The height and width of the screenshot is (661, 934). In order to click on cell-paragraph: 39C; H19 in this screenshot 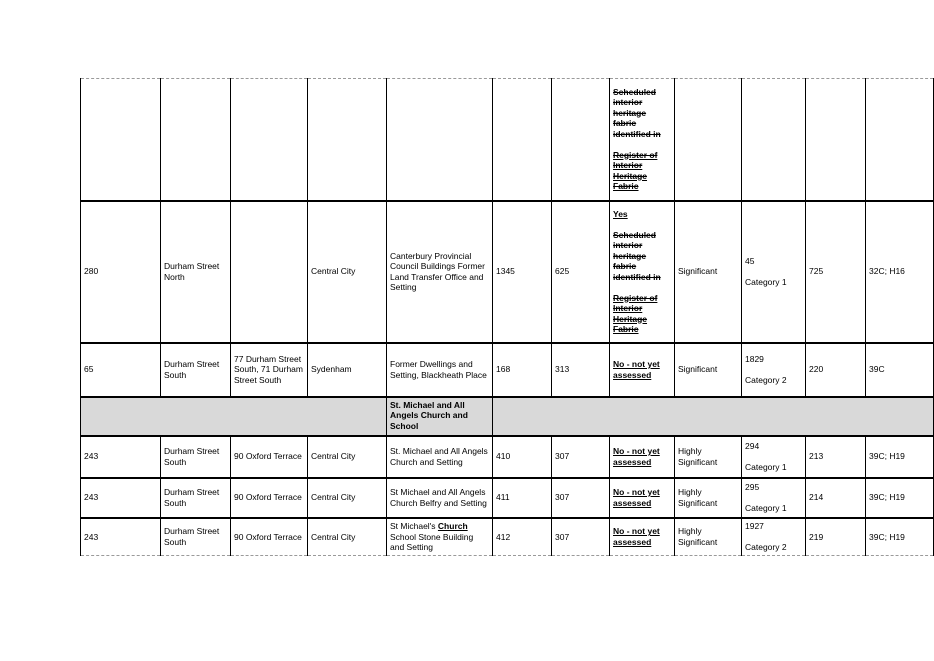, I will do `click(899, 456)`.